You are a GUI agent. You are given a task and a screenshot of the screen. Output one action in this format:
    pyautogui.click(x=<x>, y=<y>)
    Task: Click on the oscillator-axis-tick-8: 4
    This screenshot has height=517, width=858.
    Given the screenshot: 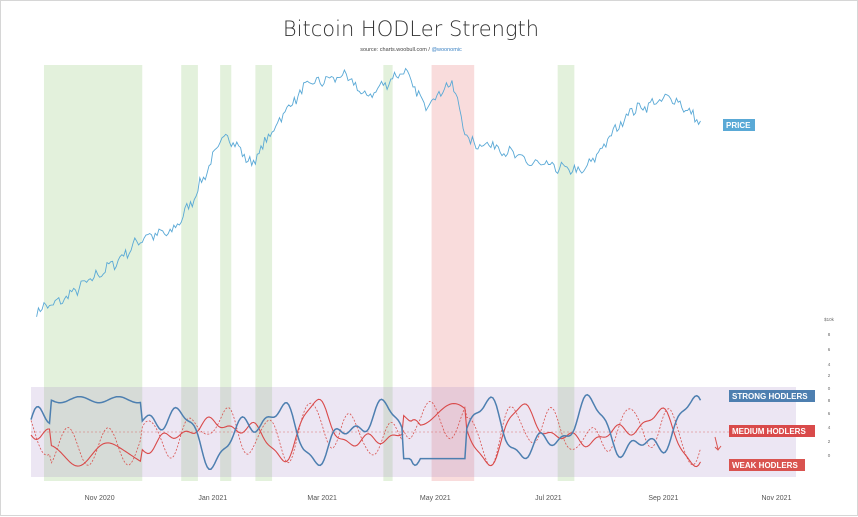 What is the action you would take?
    pyautogui.click(x=829, y=427)
    